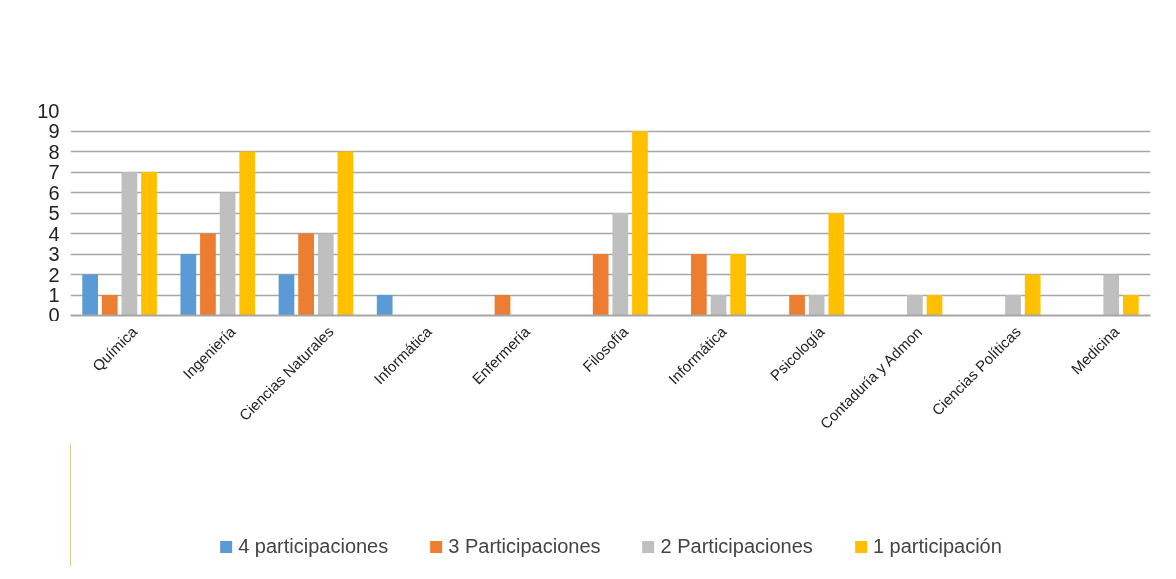 Image resolution: width=1176 pixels, height=579 pixels. Describe the element at coordinates (54, 274) in the screenshot. I see `y-tick-label: 2` at that location.